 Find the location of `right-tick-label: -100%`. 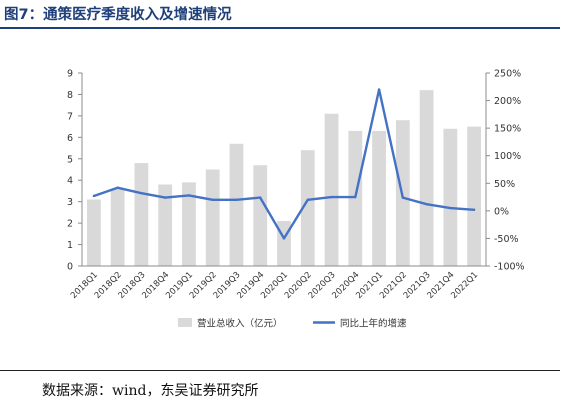

right-tick-label: -100% is located at coordinates (509, 267).